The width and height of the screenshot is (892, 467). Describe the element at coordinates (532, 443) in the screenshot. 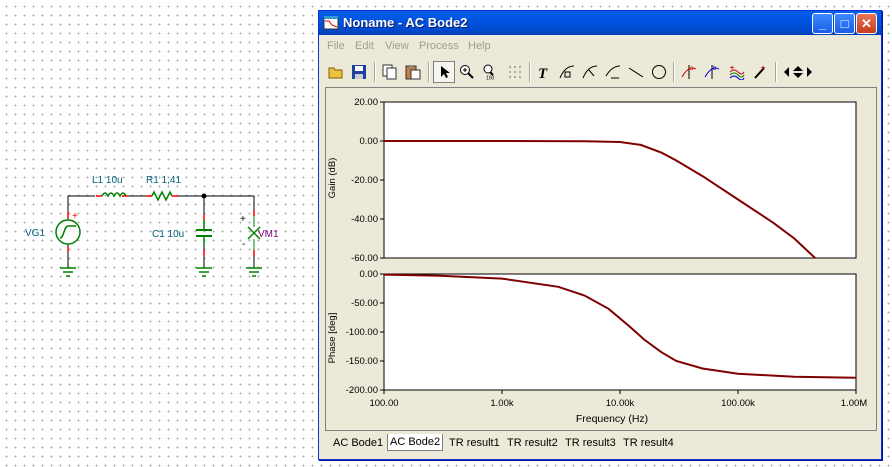

I see `tab-tr-result2: TR result2` at that location.